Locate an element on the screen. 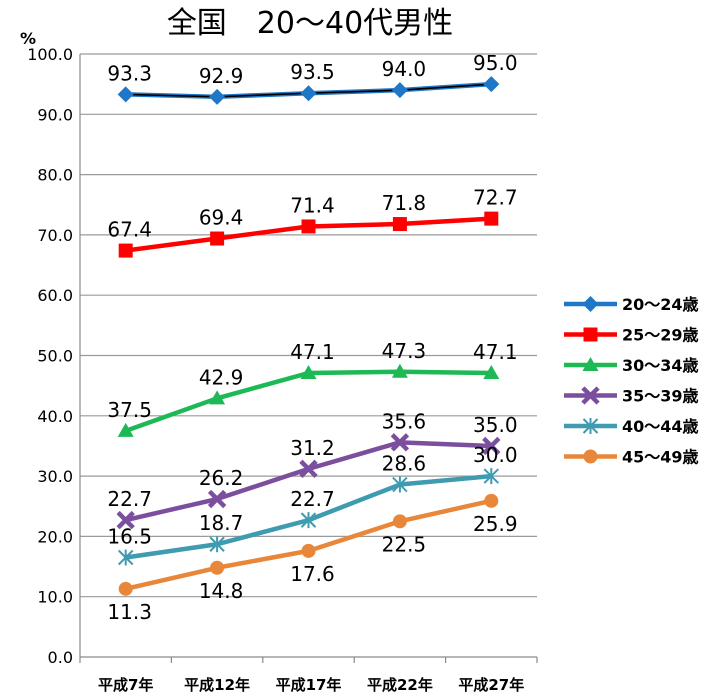 Image resolution: width=719 pixels, height=698 pixels. data-label: 71.4 is located at coordinates (312, 205).